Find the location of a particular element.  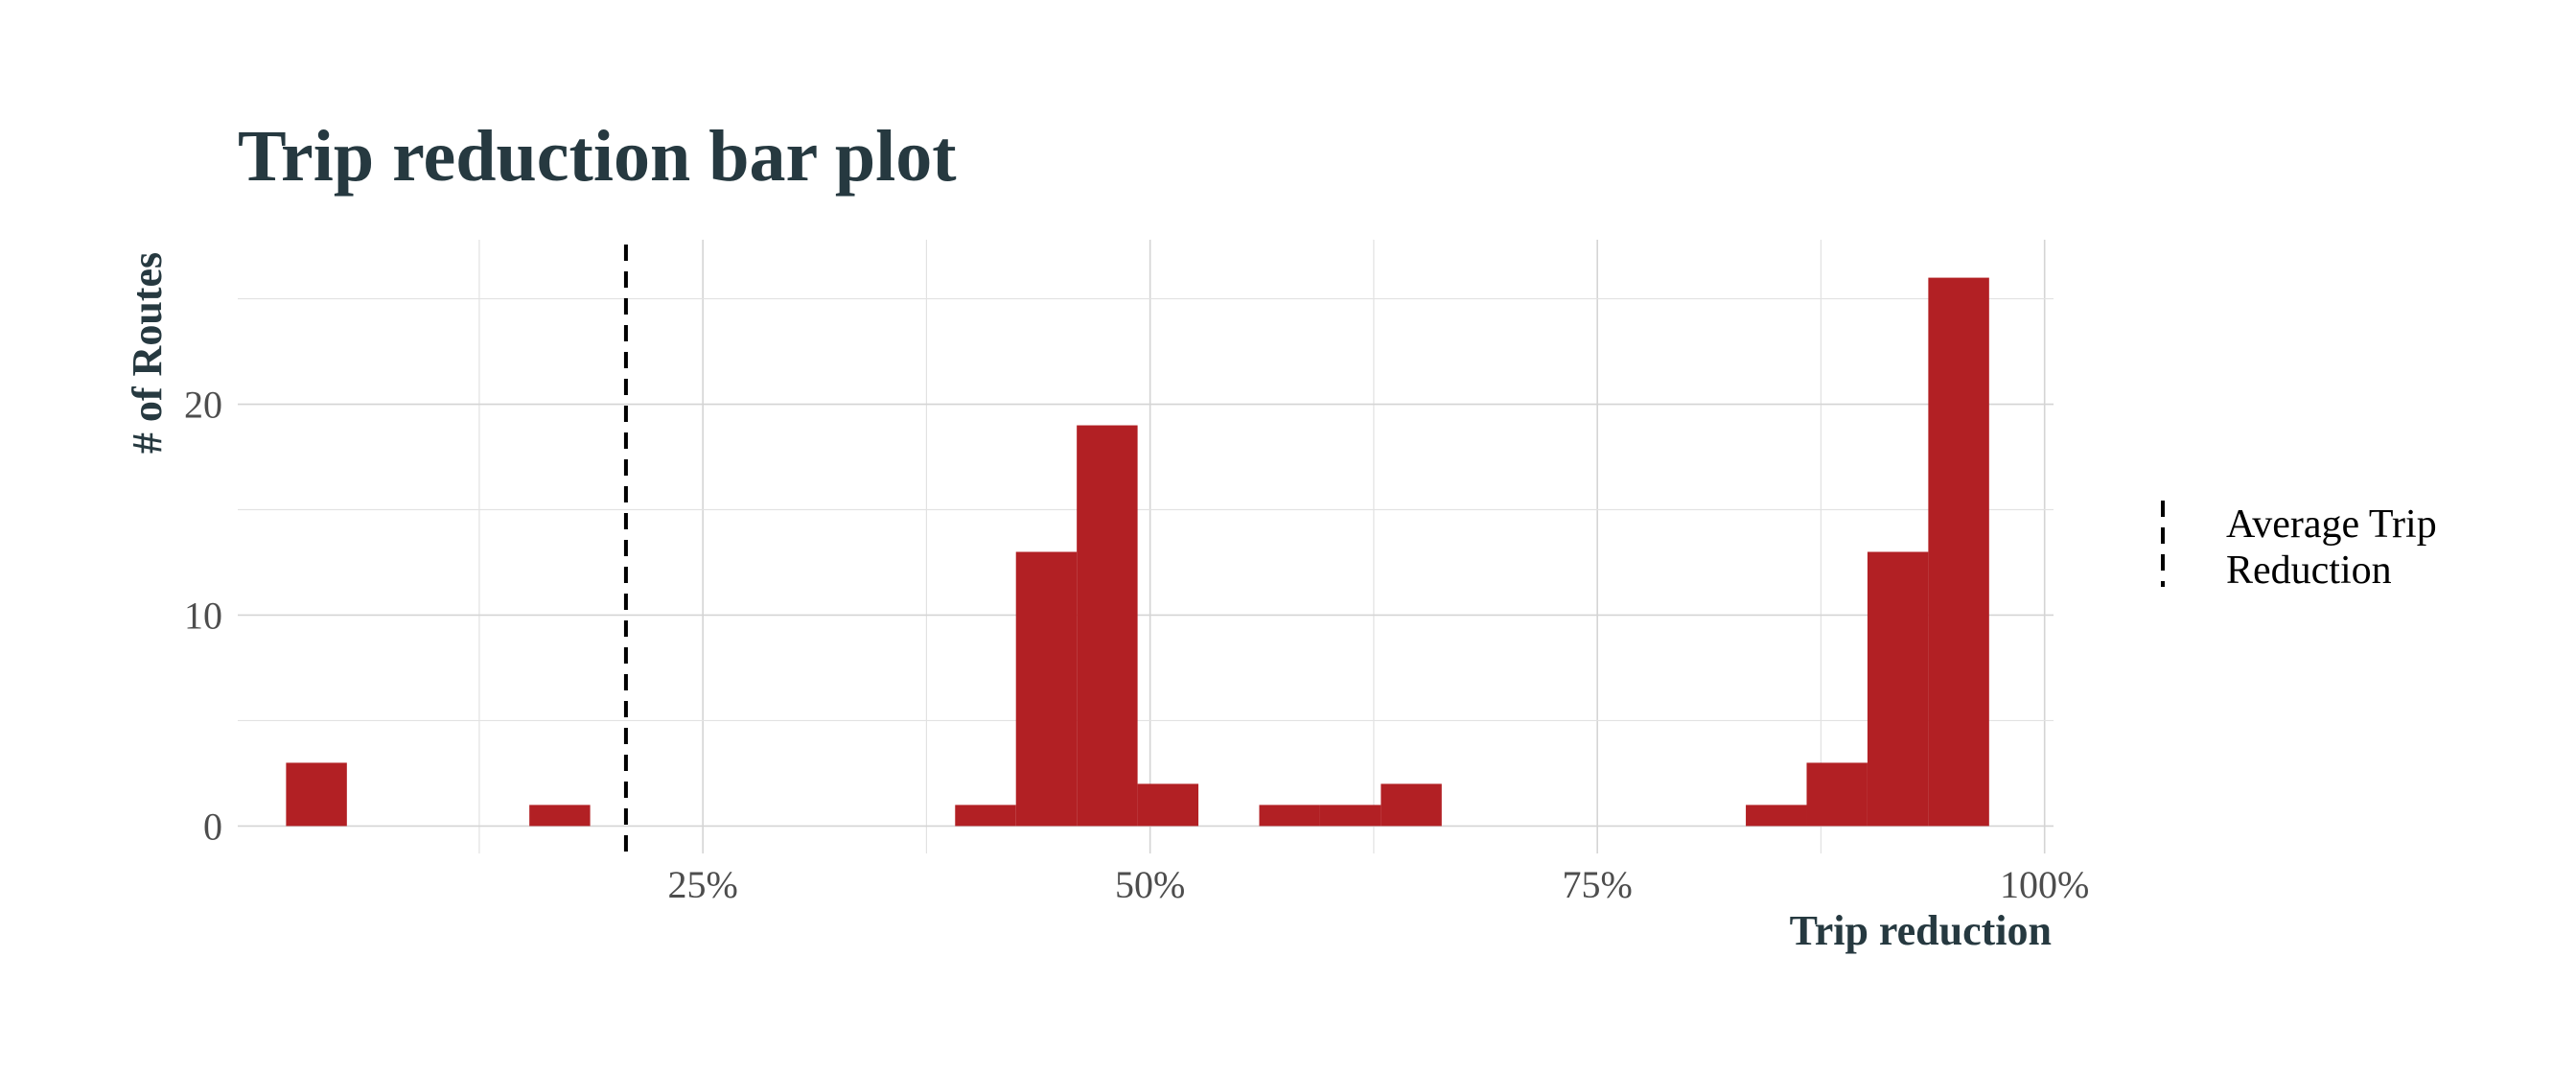

y-axis-title: # of Routes is located at coordinates (148, 353).